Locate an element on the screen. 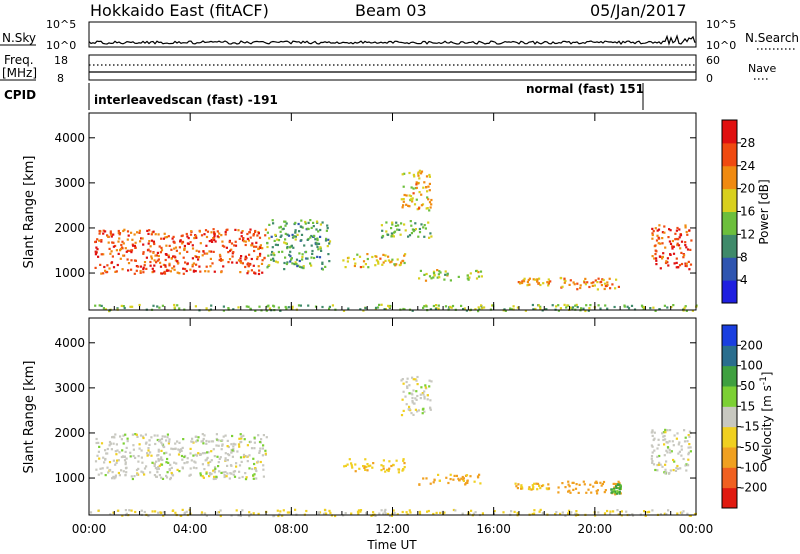 The height and width of the screenshot is (554, 800). colorbar-segment is located at coordinates (729, 223).